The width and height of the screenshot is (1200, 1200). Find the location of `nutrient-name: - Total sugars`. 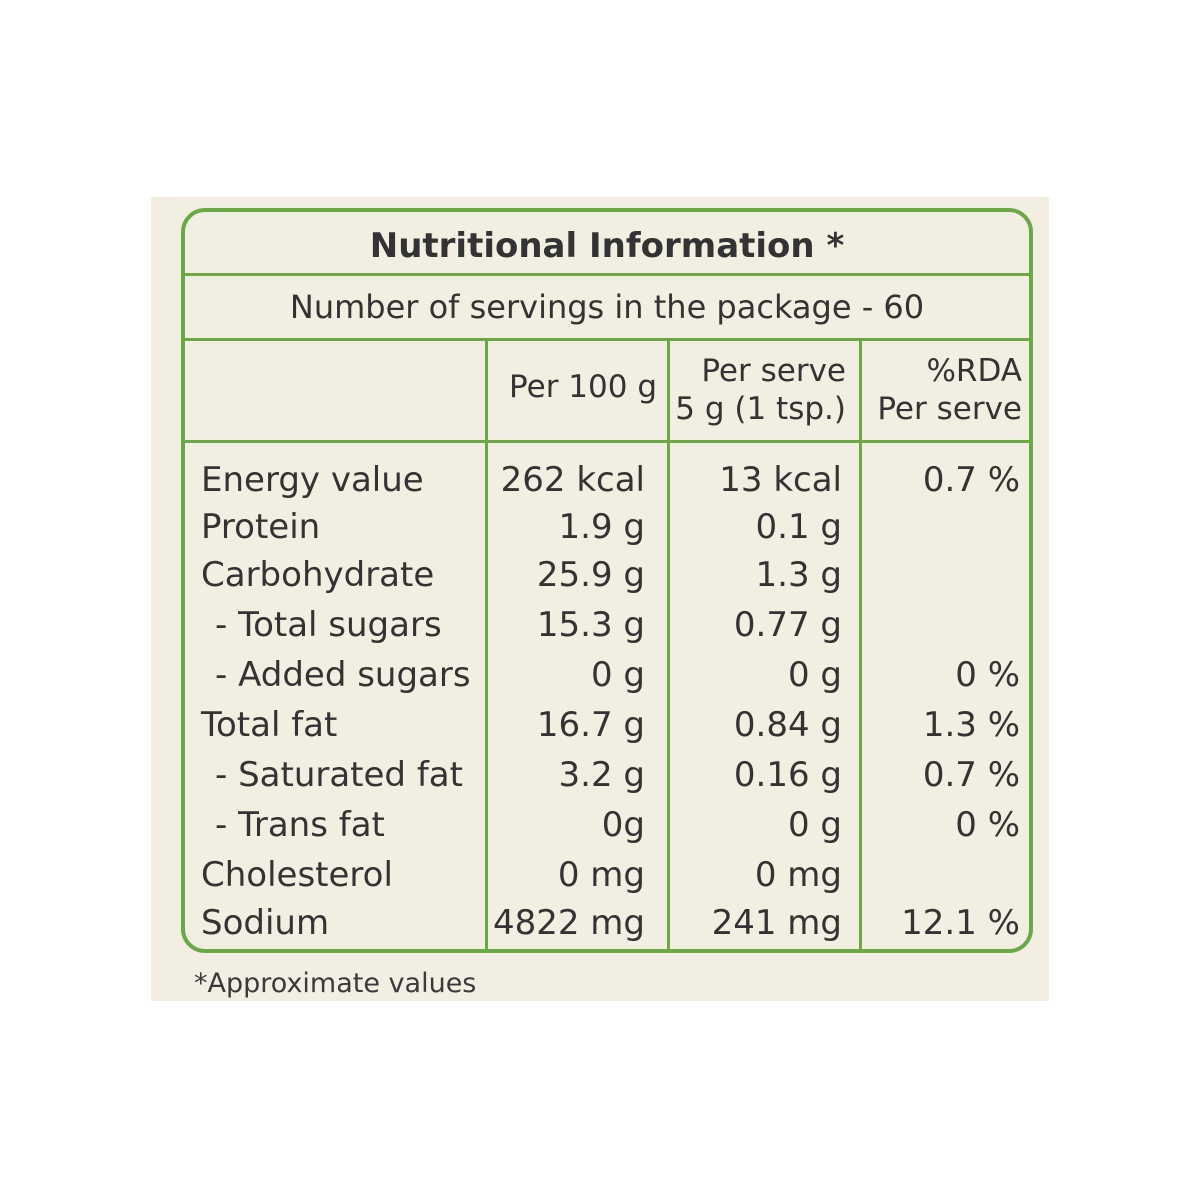

nutrient-name: - Total sugars is located at coordinates (328, 625).